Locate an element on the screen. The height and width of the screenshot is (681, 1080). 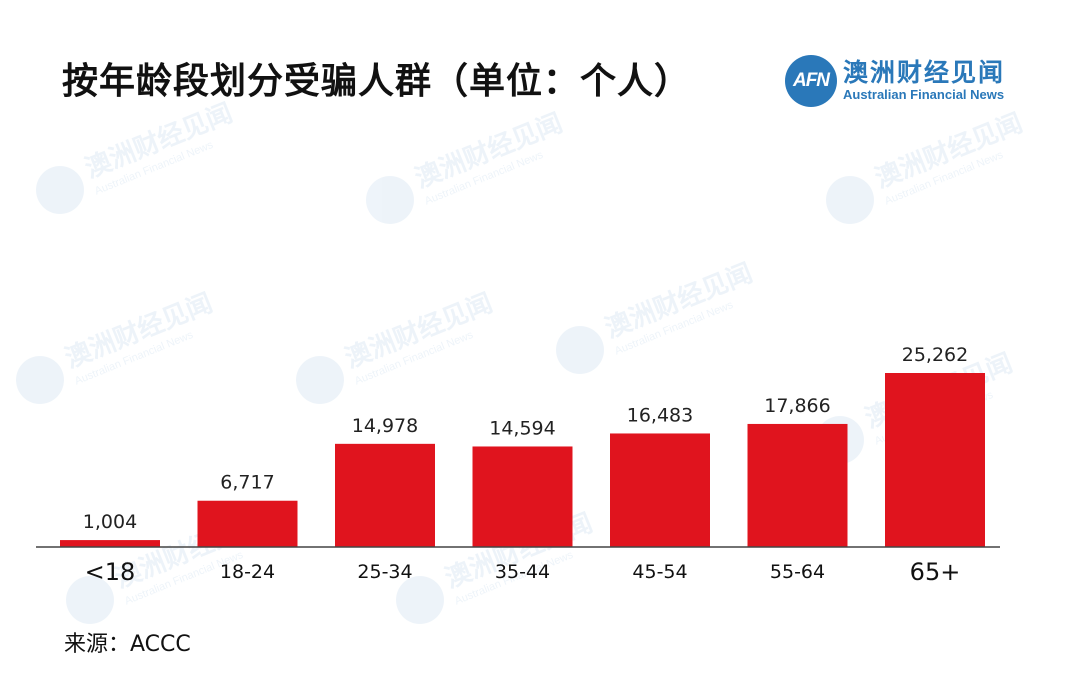
value-label: 16,483 is located at coordinates (660, 415).